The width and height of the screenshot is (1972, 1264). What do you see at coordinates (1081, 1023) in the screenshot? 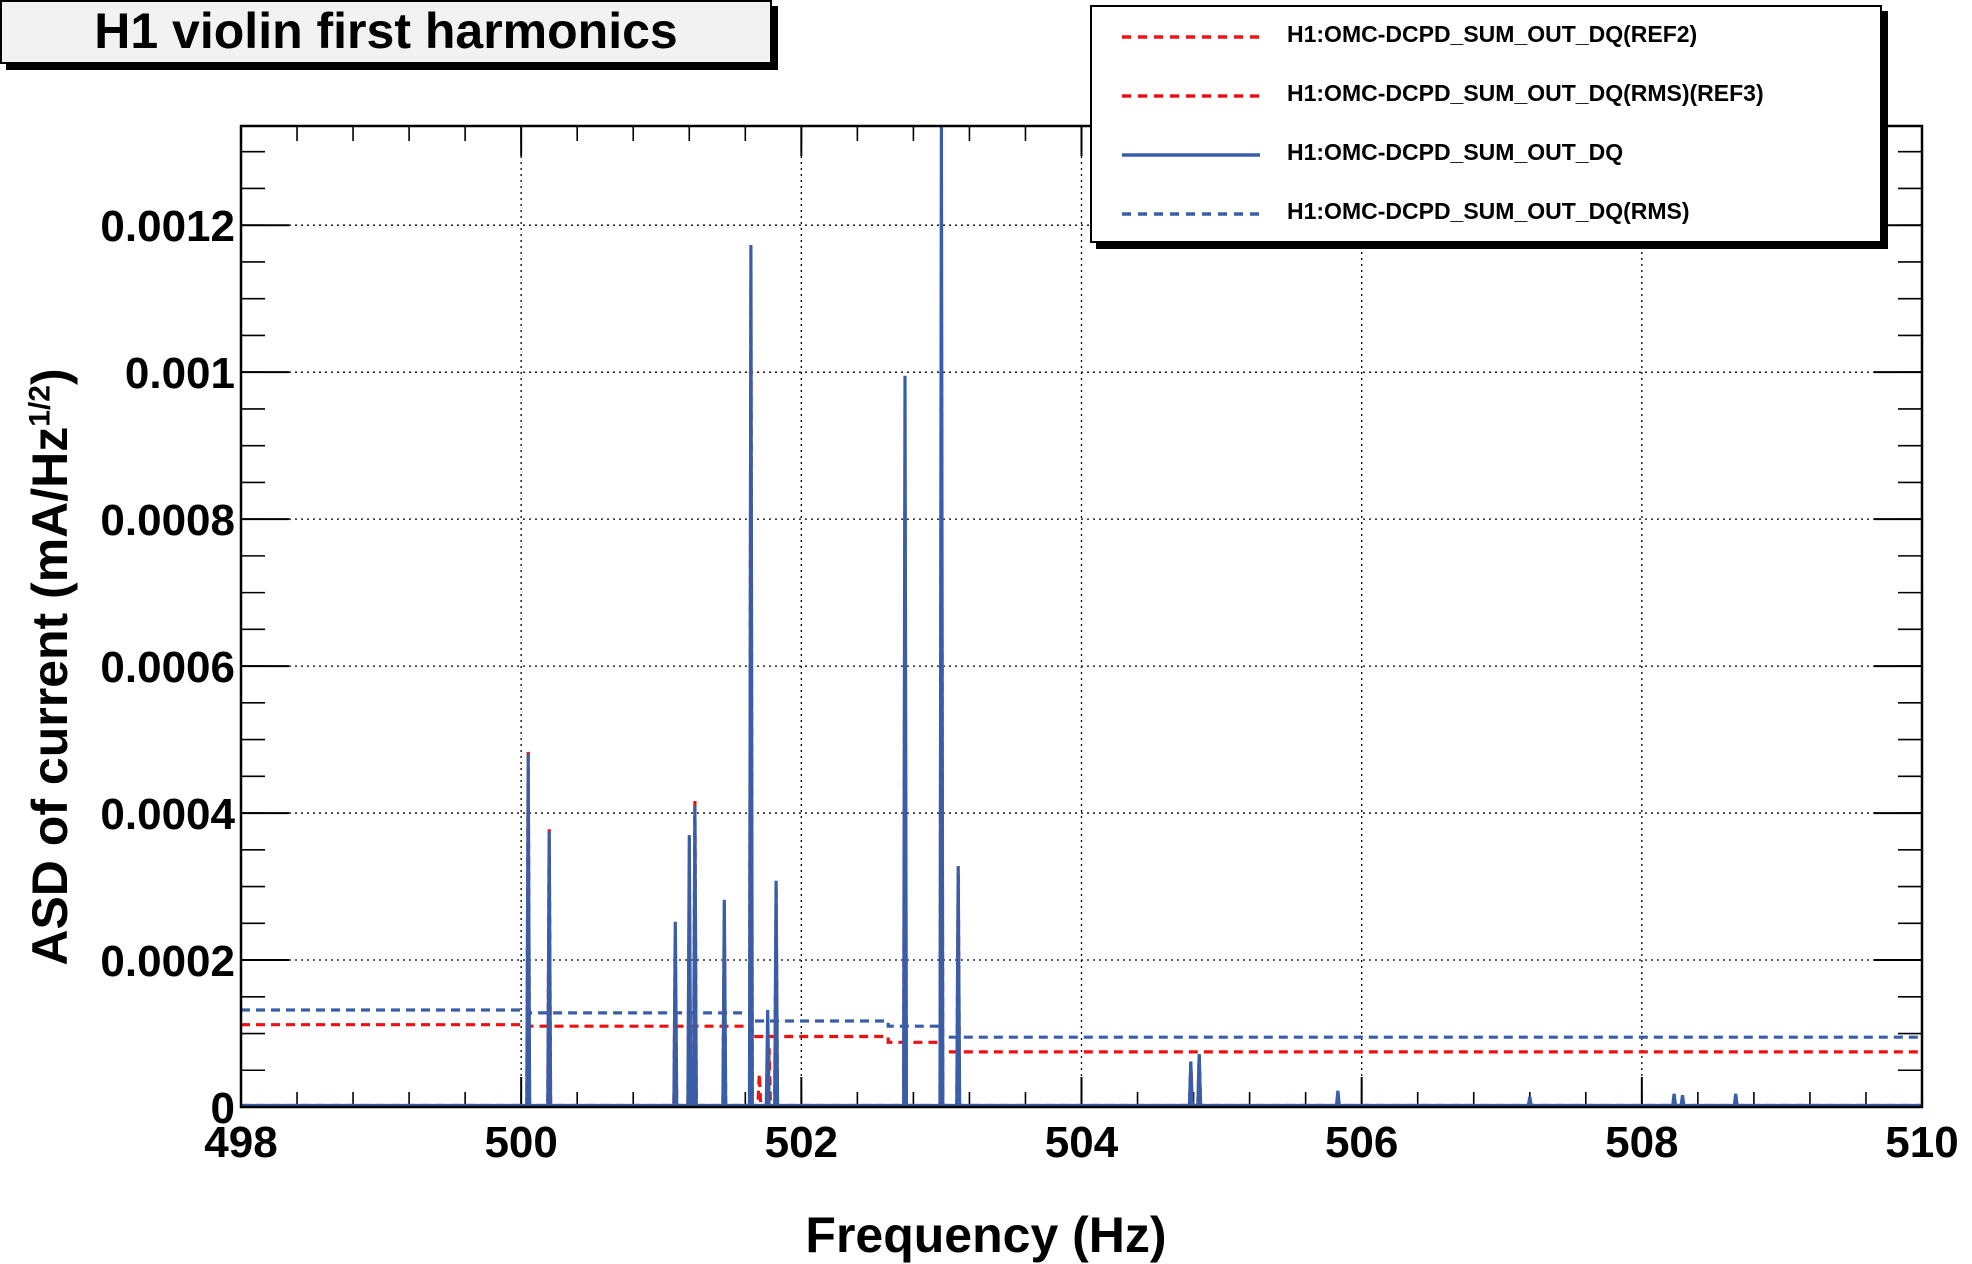
I see `series-rms-line` at bounding box center [1081, 1023].